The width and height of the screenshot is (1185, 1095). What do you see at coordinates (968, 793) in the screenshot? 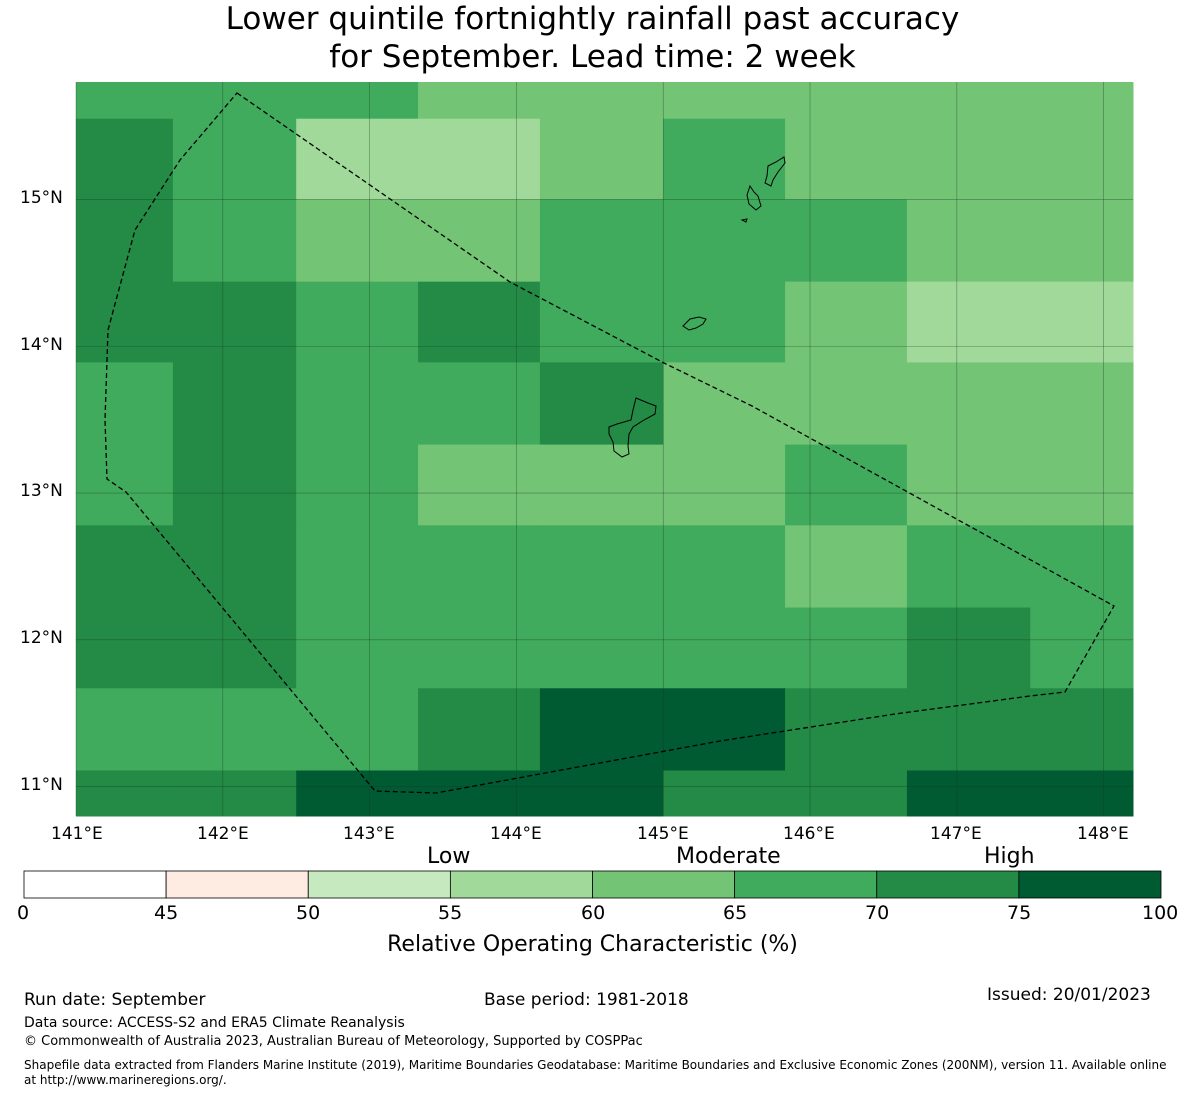
I see `roc-cell-r9-c7` at bounding box center [968, 793].